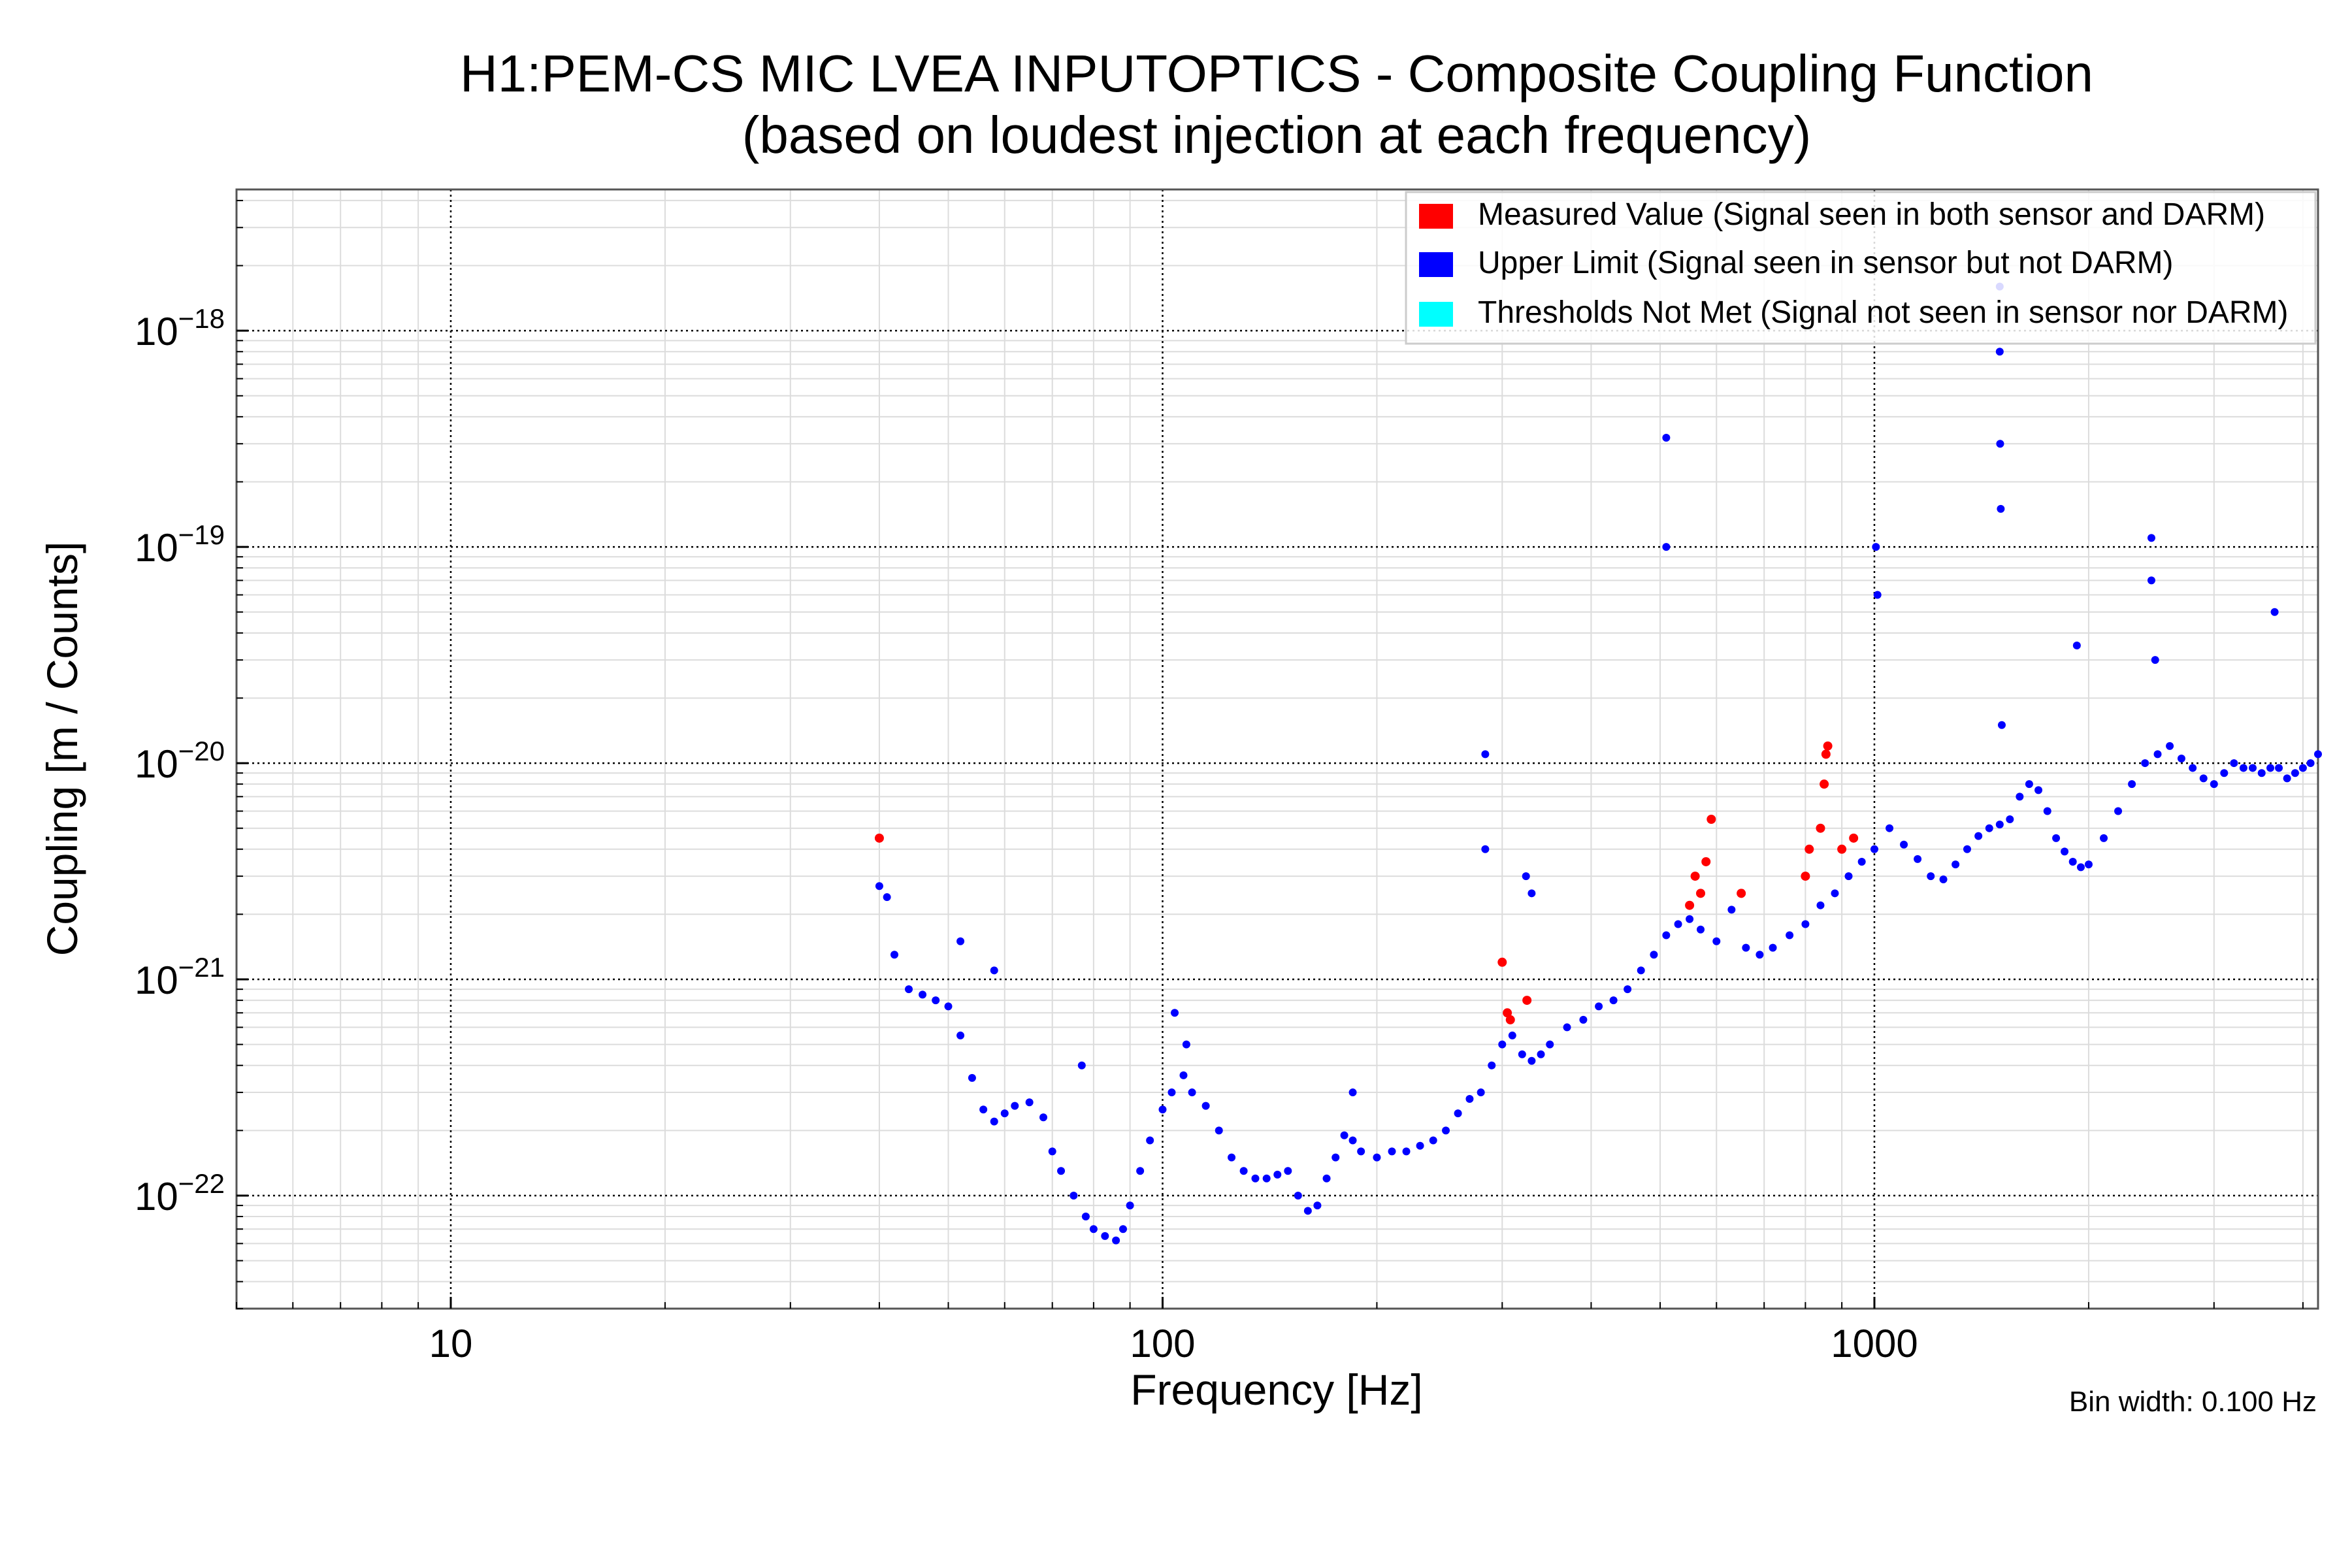  Describe the element at coordinates (1436, 314) in the screenshot. I see `legend-swatch-thresholds` at that location.